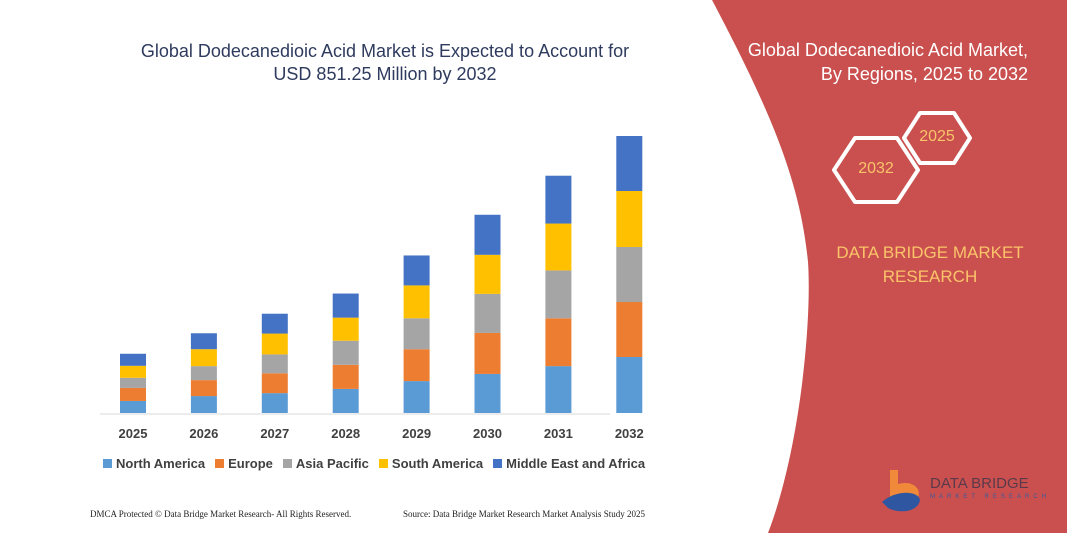 The image size is (1067, 533). I want to click on brand-text: DATA BRIDGE MARKET RESEARCH, so click(930, 265).